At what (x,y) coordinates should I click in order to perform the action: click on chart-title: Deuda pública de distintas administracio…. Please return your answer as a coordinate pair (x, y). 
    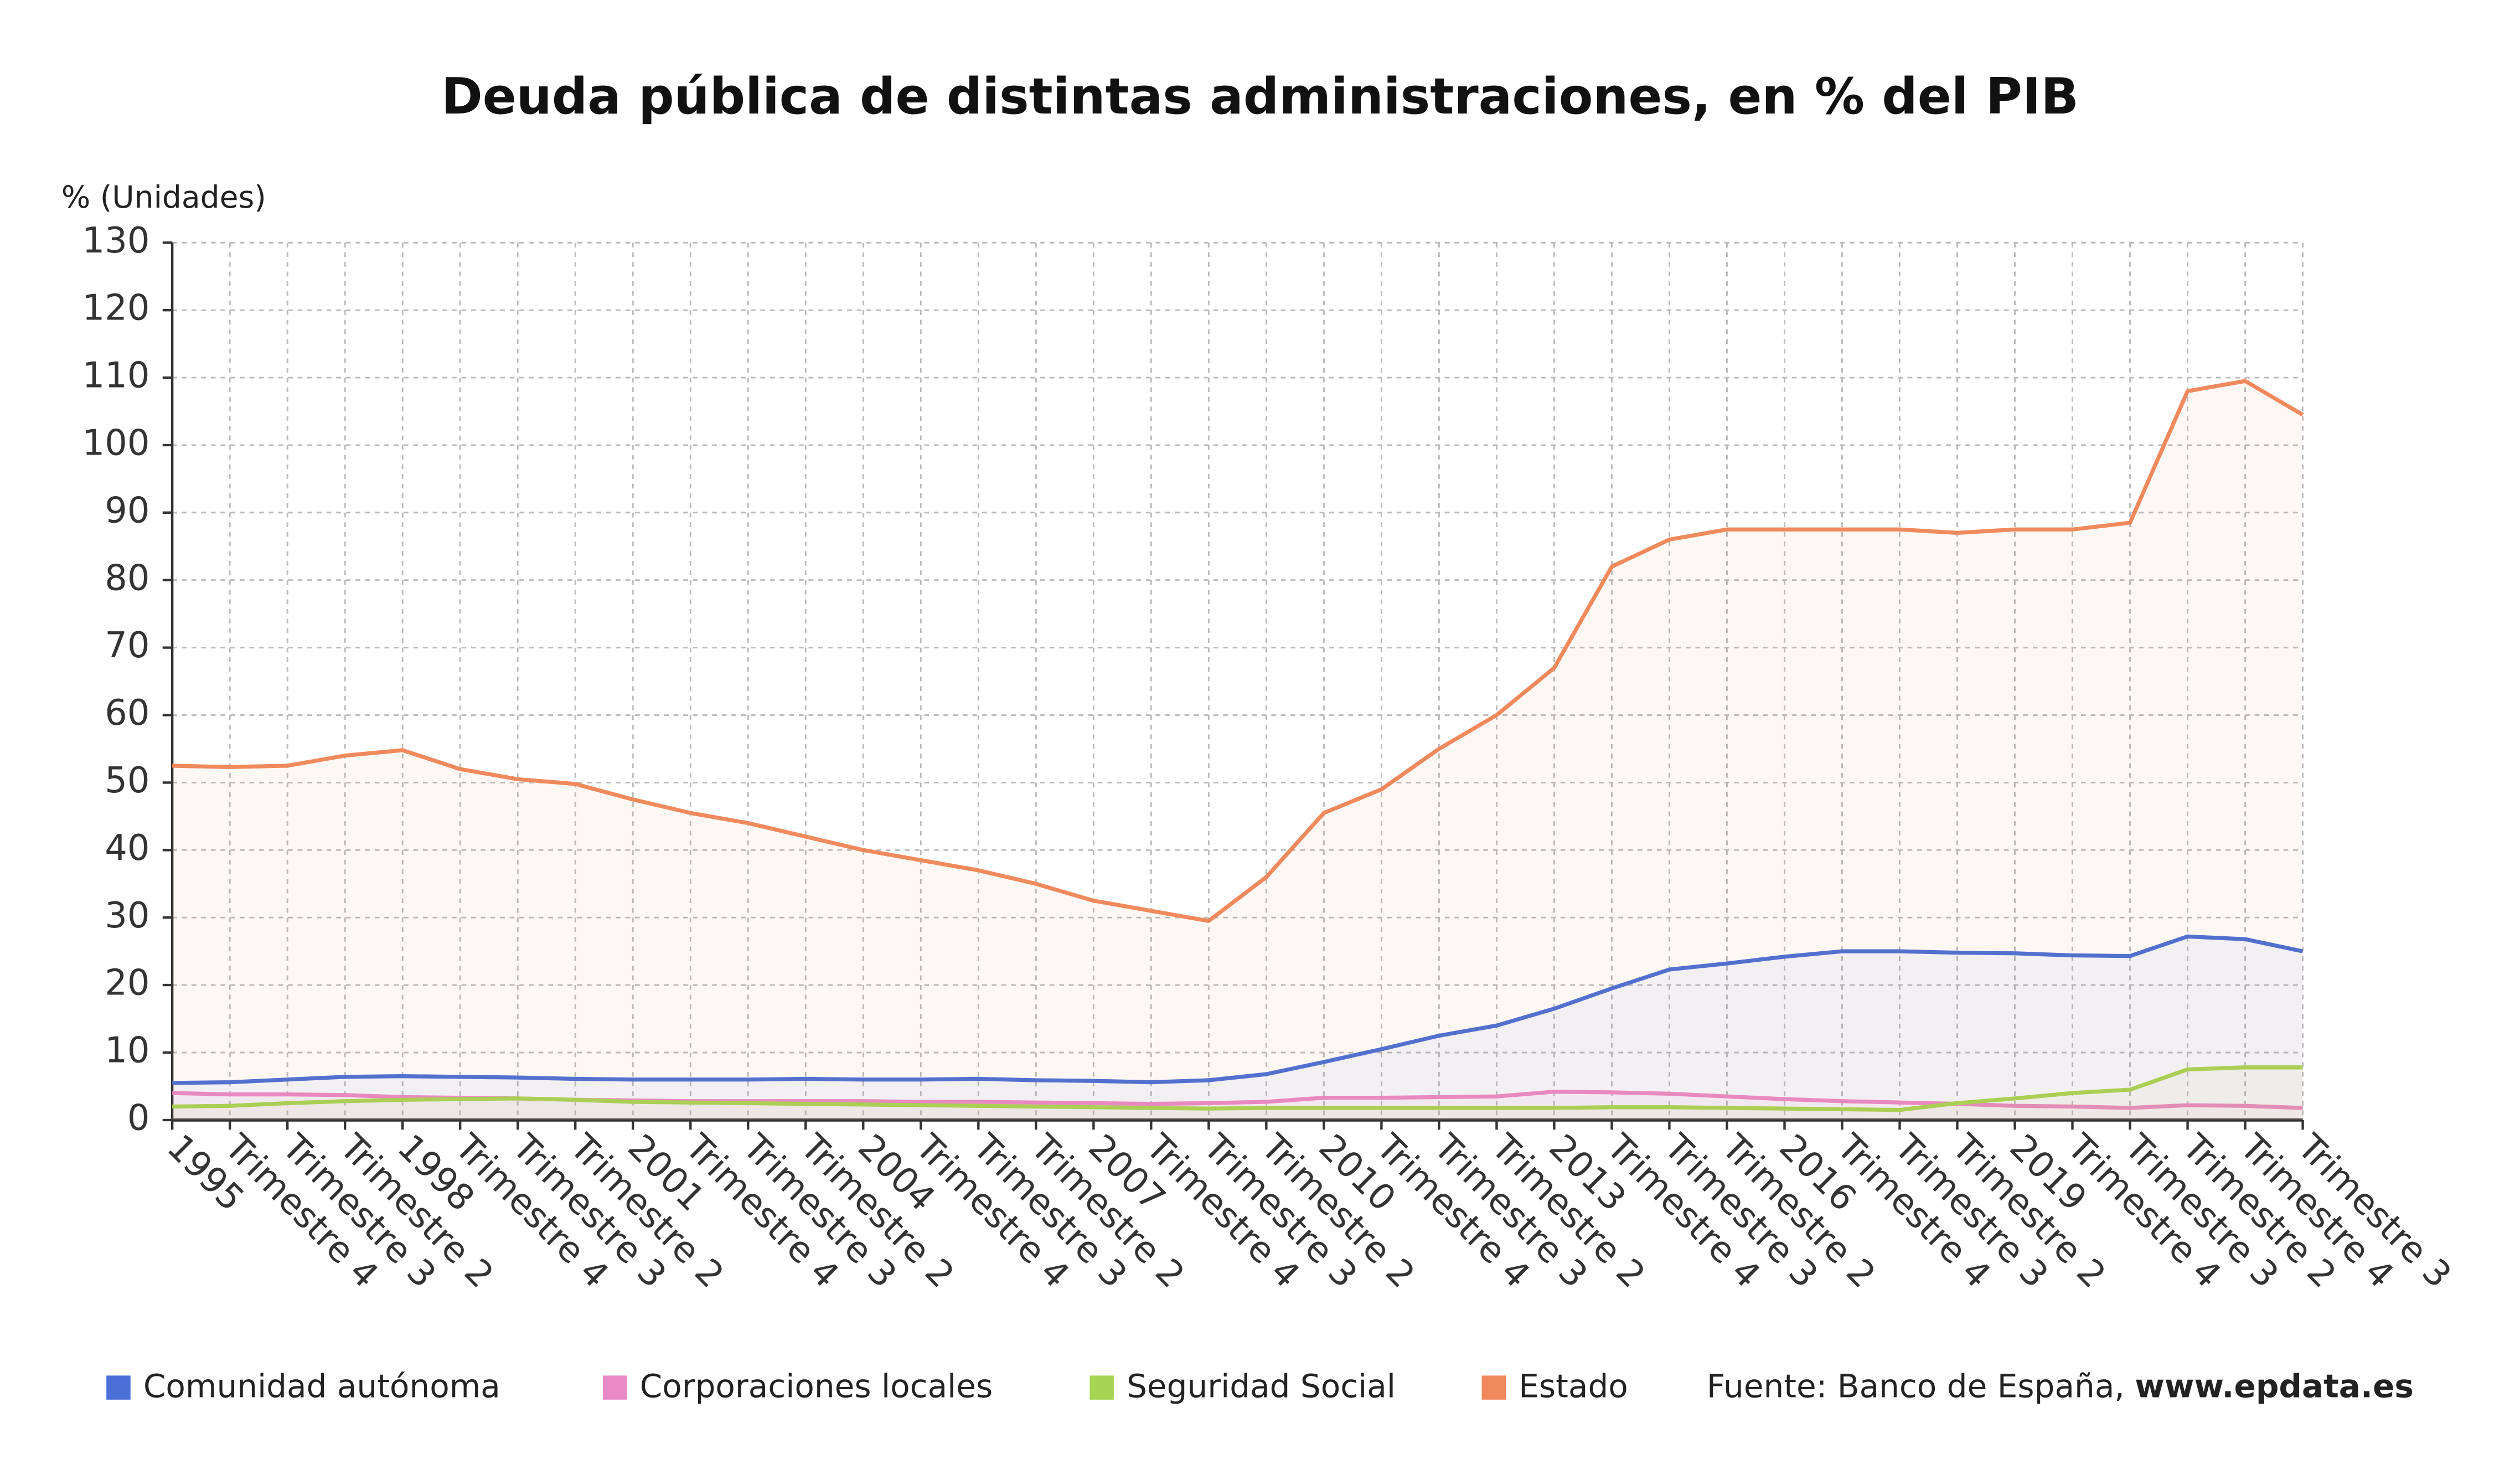
    Looking at the image, I should click on (1260, 97).